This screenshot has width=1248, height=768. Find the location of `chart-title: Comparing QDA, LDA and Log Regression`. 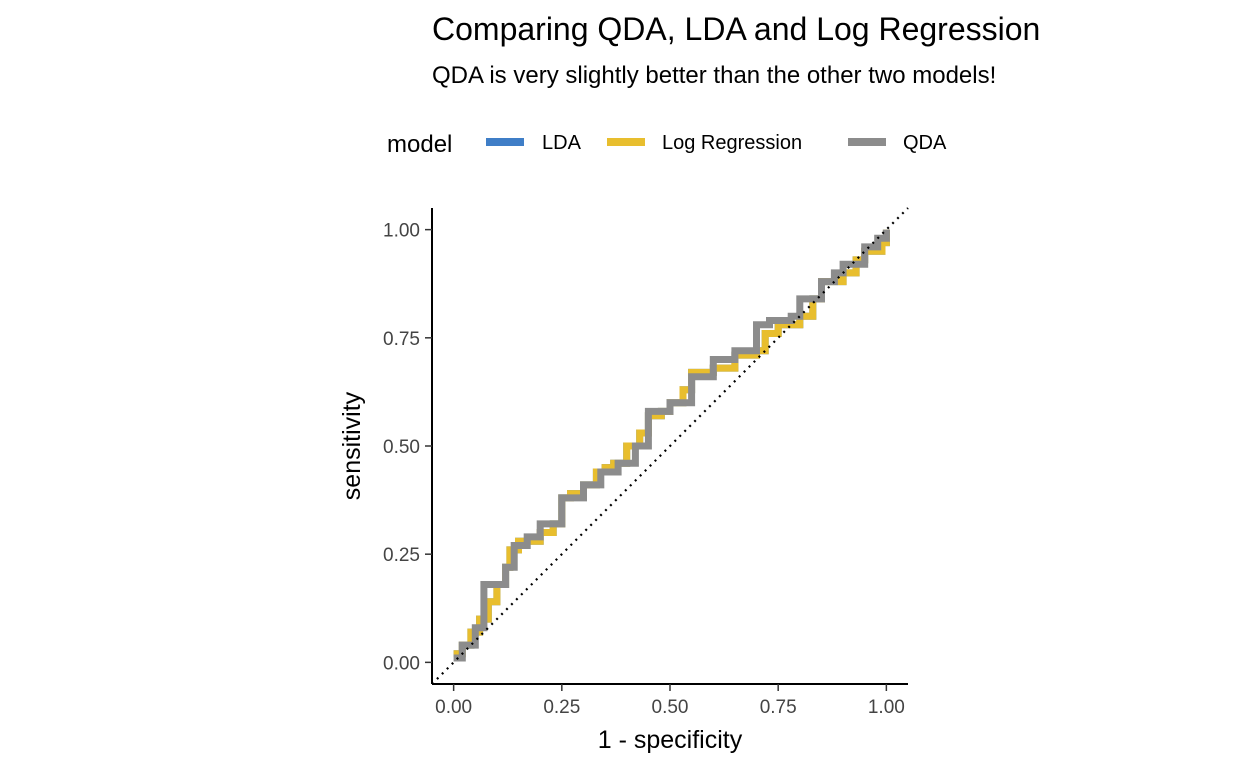

chart-title: Comparing QDA, LDA and Log Regression is located at coordinates (736, 29).